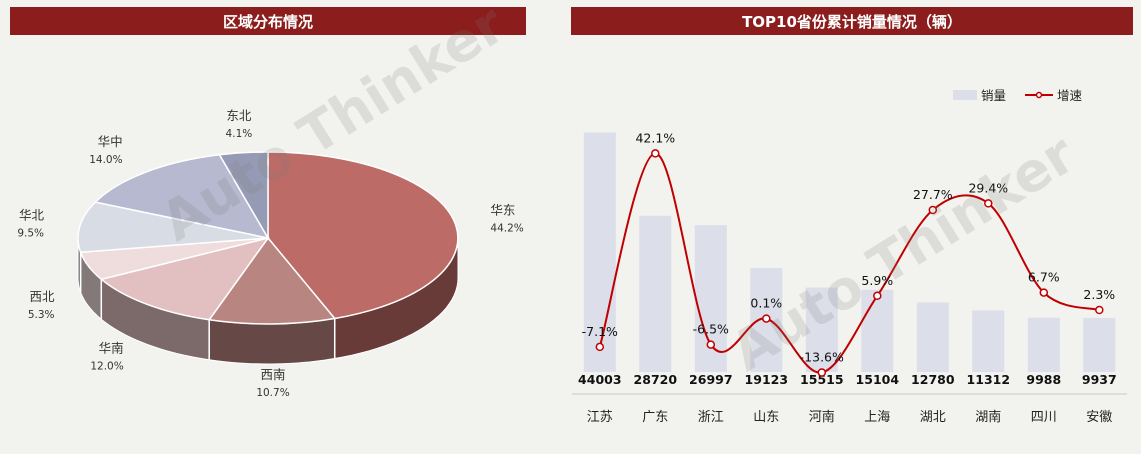  I want to click on growth-point-上海, so click(877, 296).